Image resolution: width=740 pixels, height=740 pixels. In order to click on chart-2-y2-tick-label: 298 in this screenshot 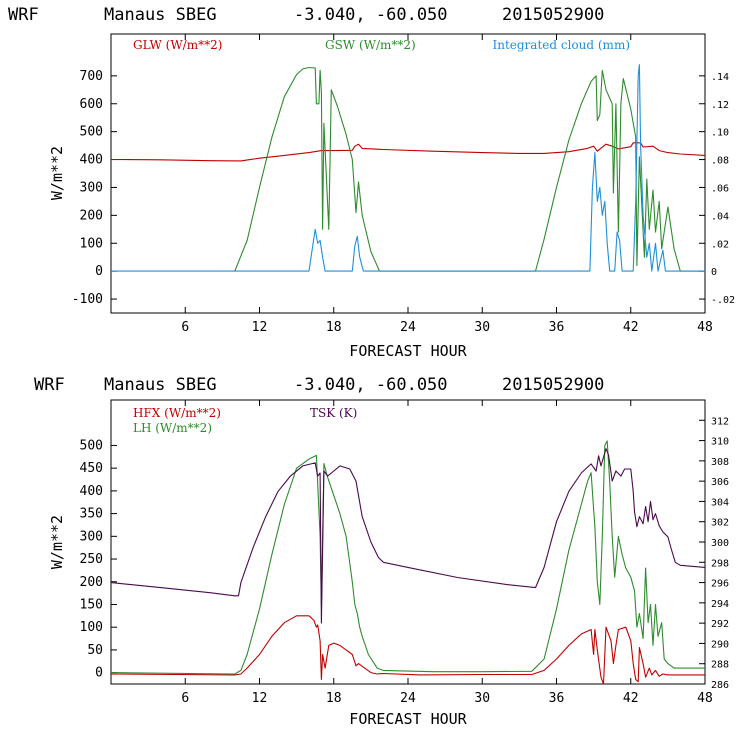, I will do `click(720, 563)`.